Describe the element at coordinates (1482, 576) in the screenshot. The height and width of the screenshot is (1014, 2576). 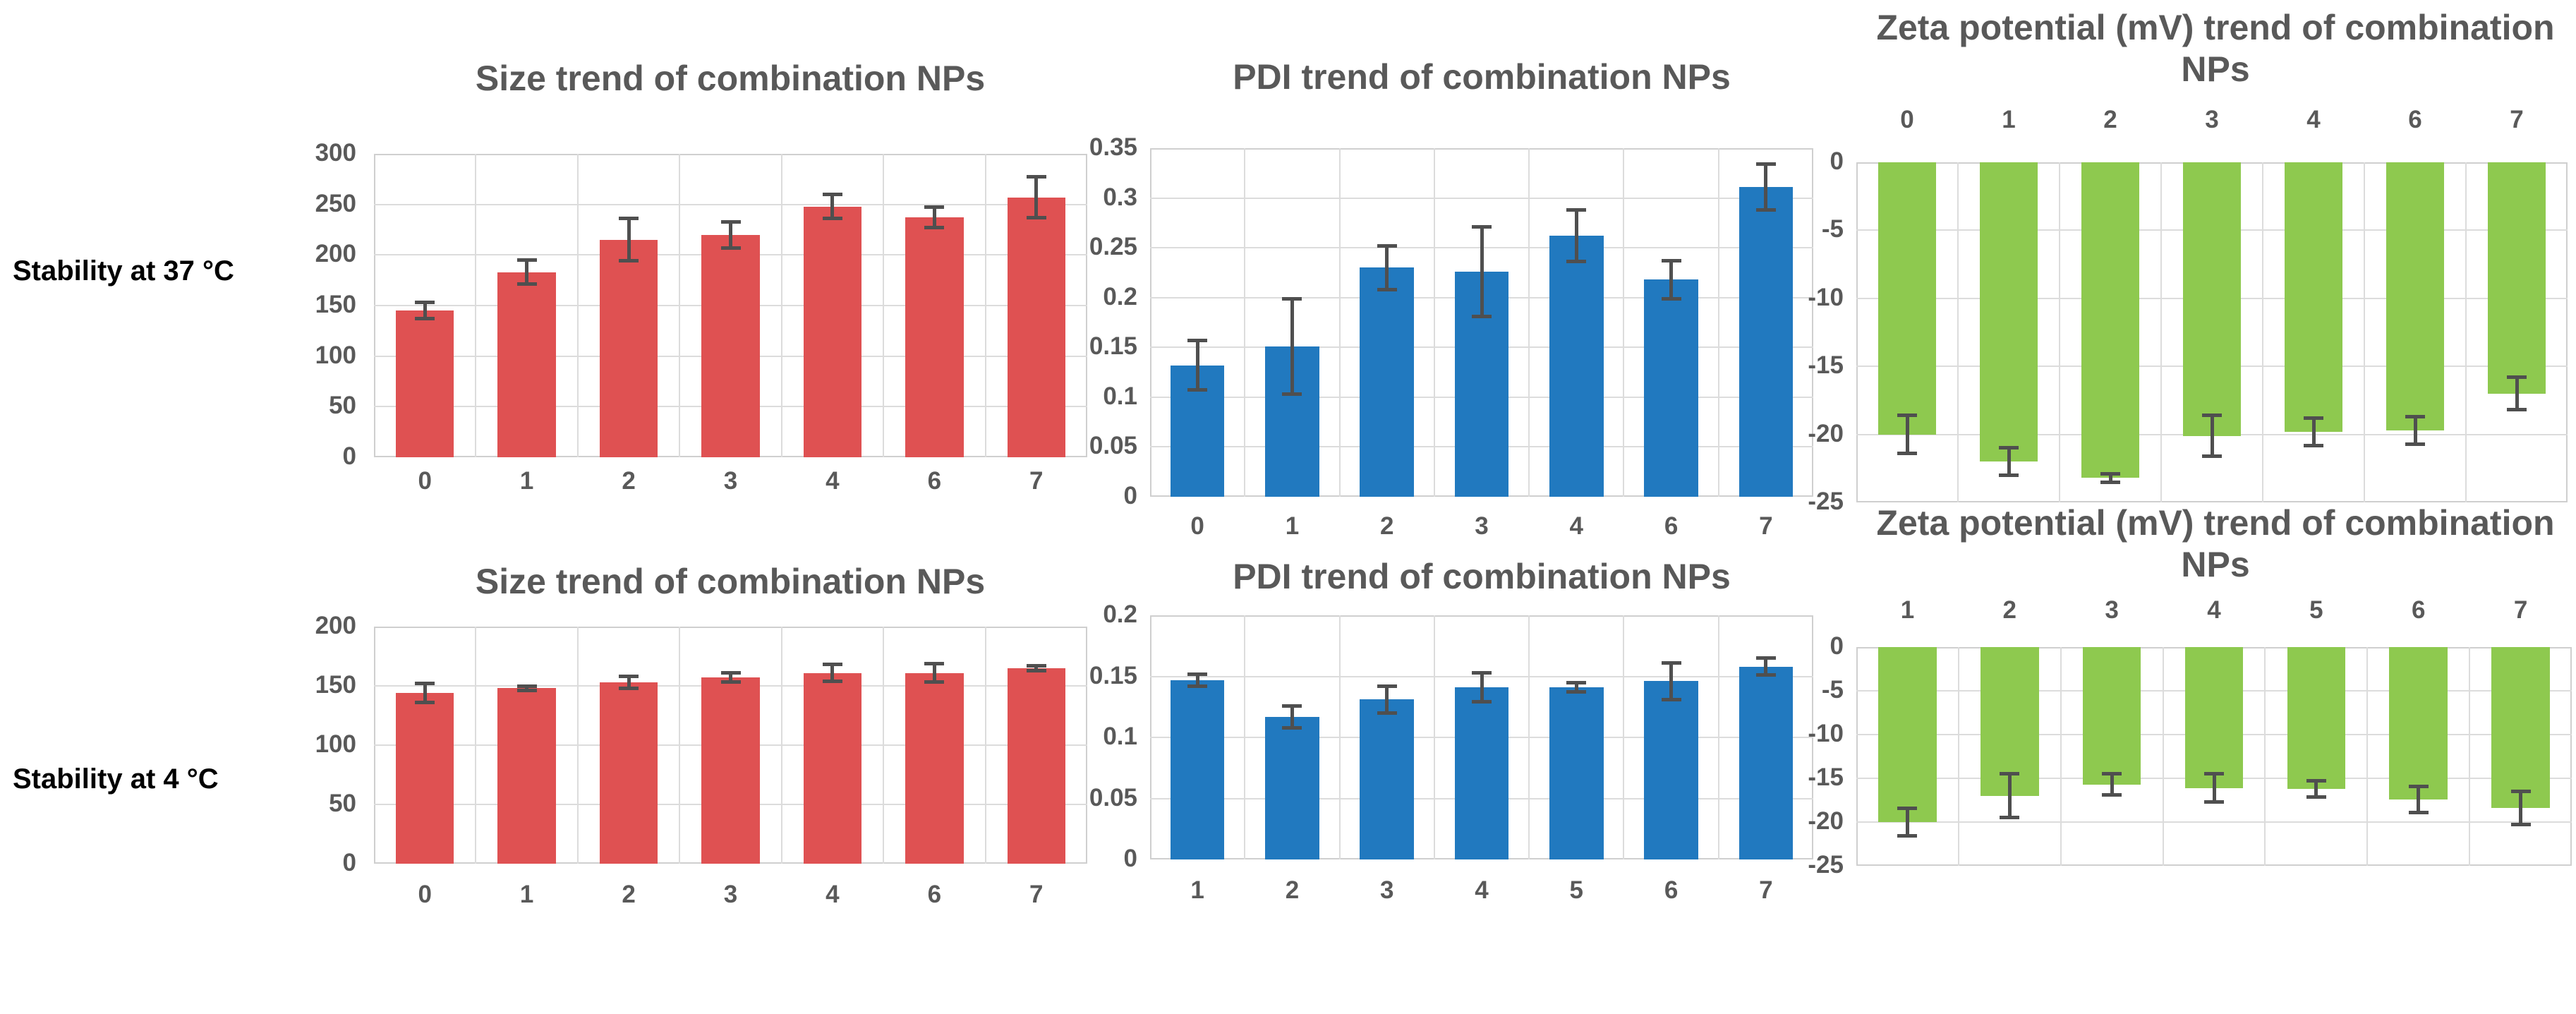
I see `chart-title-pdi-4c: PDI trend of combination NPs` at that location.